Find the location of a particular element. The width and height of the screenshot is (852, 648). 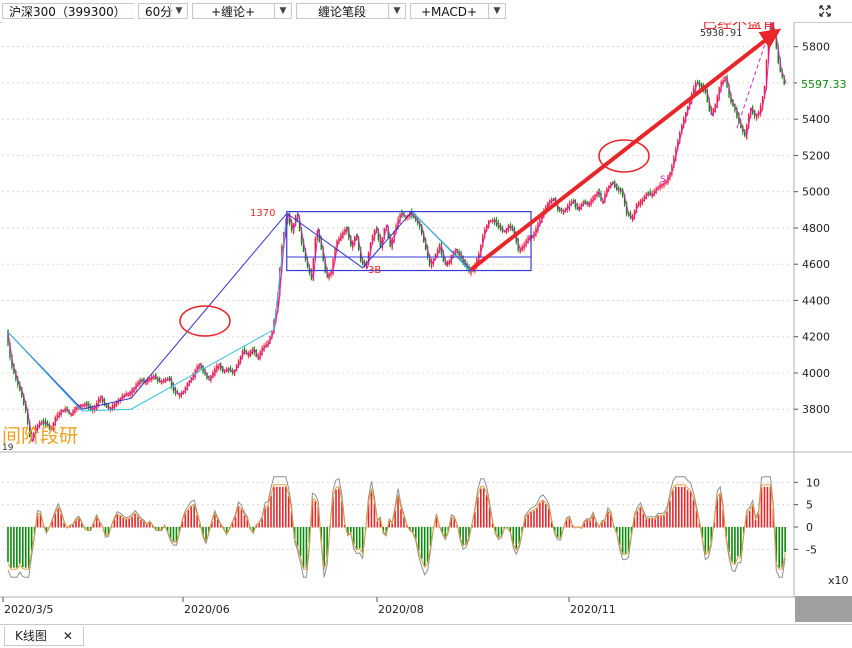

close-icon: ✕ is located at coordinates (67, 636).